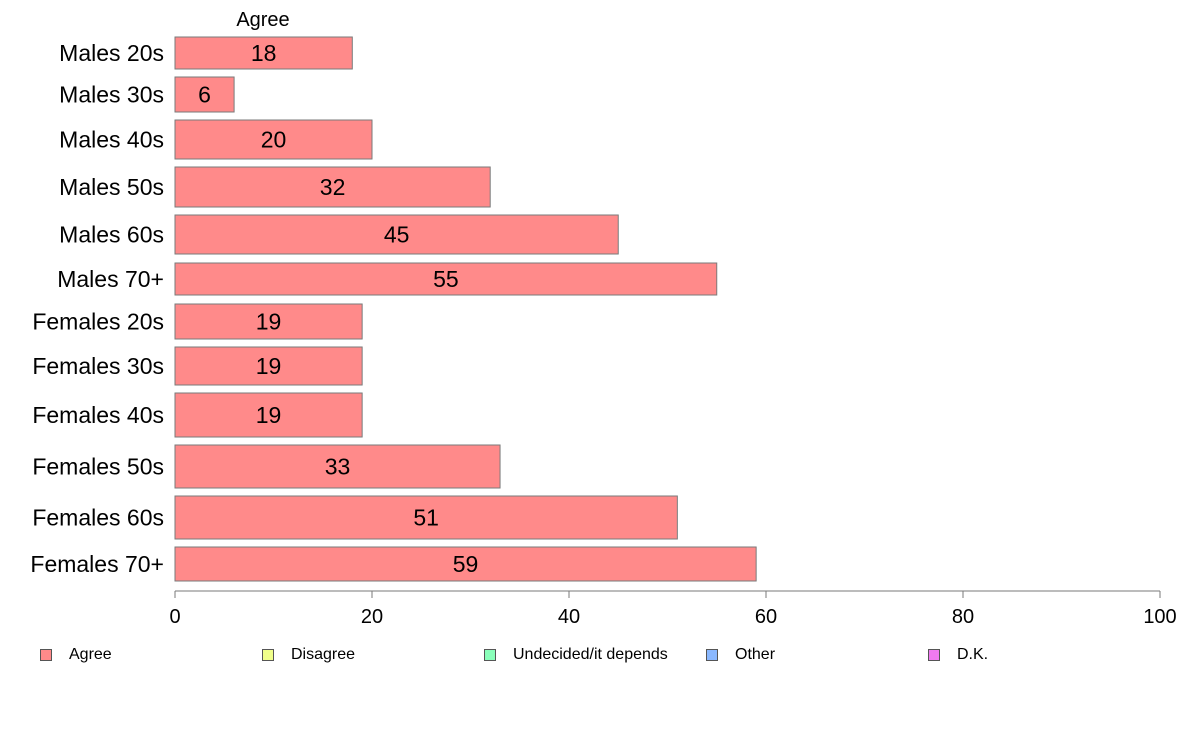  I want to click on category-label-males-30s: Males 30s, so click(111, 95).